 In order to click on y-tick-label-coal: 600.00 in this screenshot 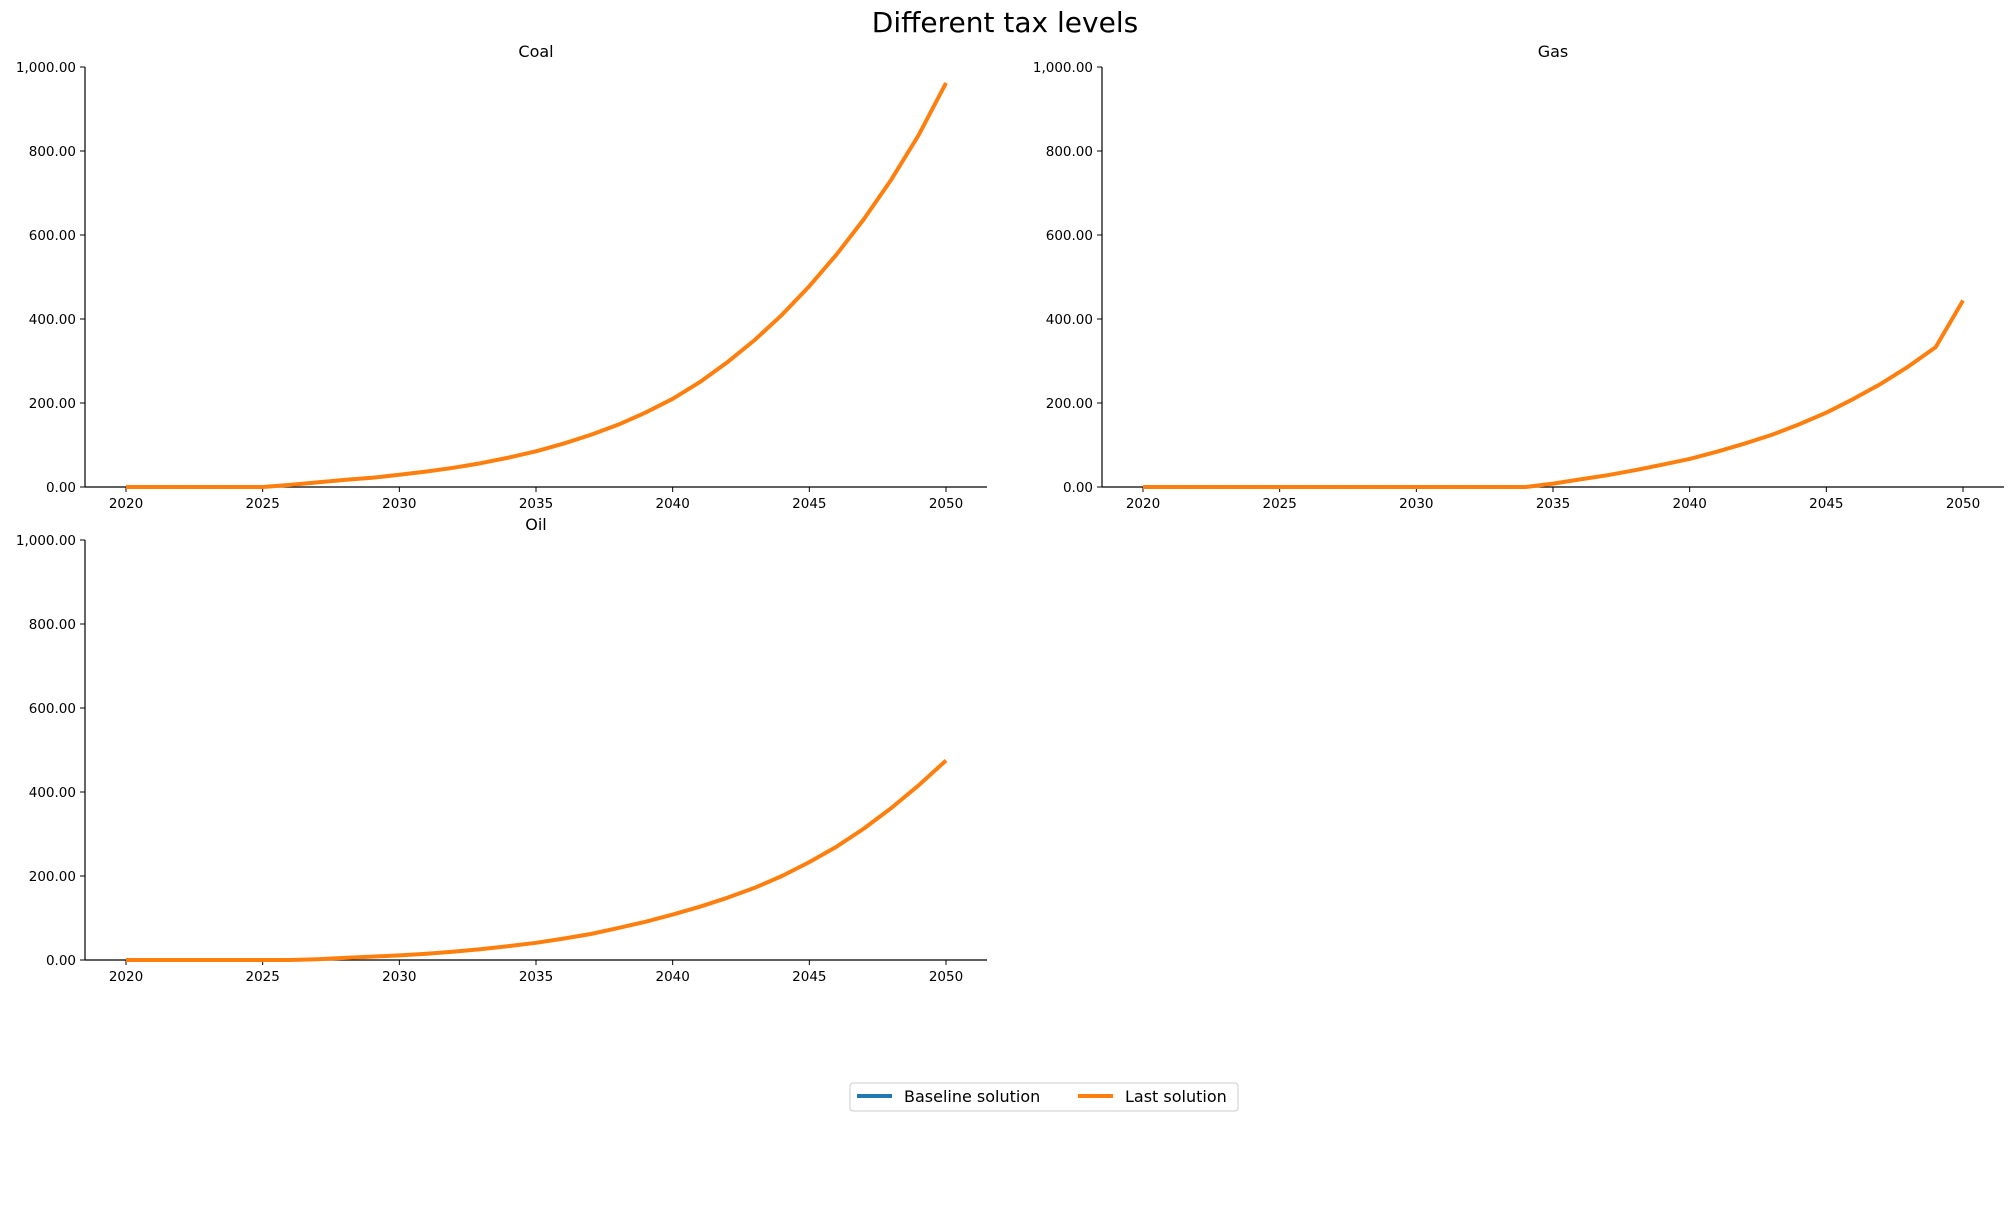, I will do `click(52, 236)`.